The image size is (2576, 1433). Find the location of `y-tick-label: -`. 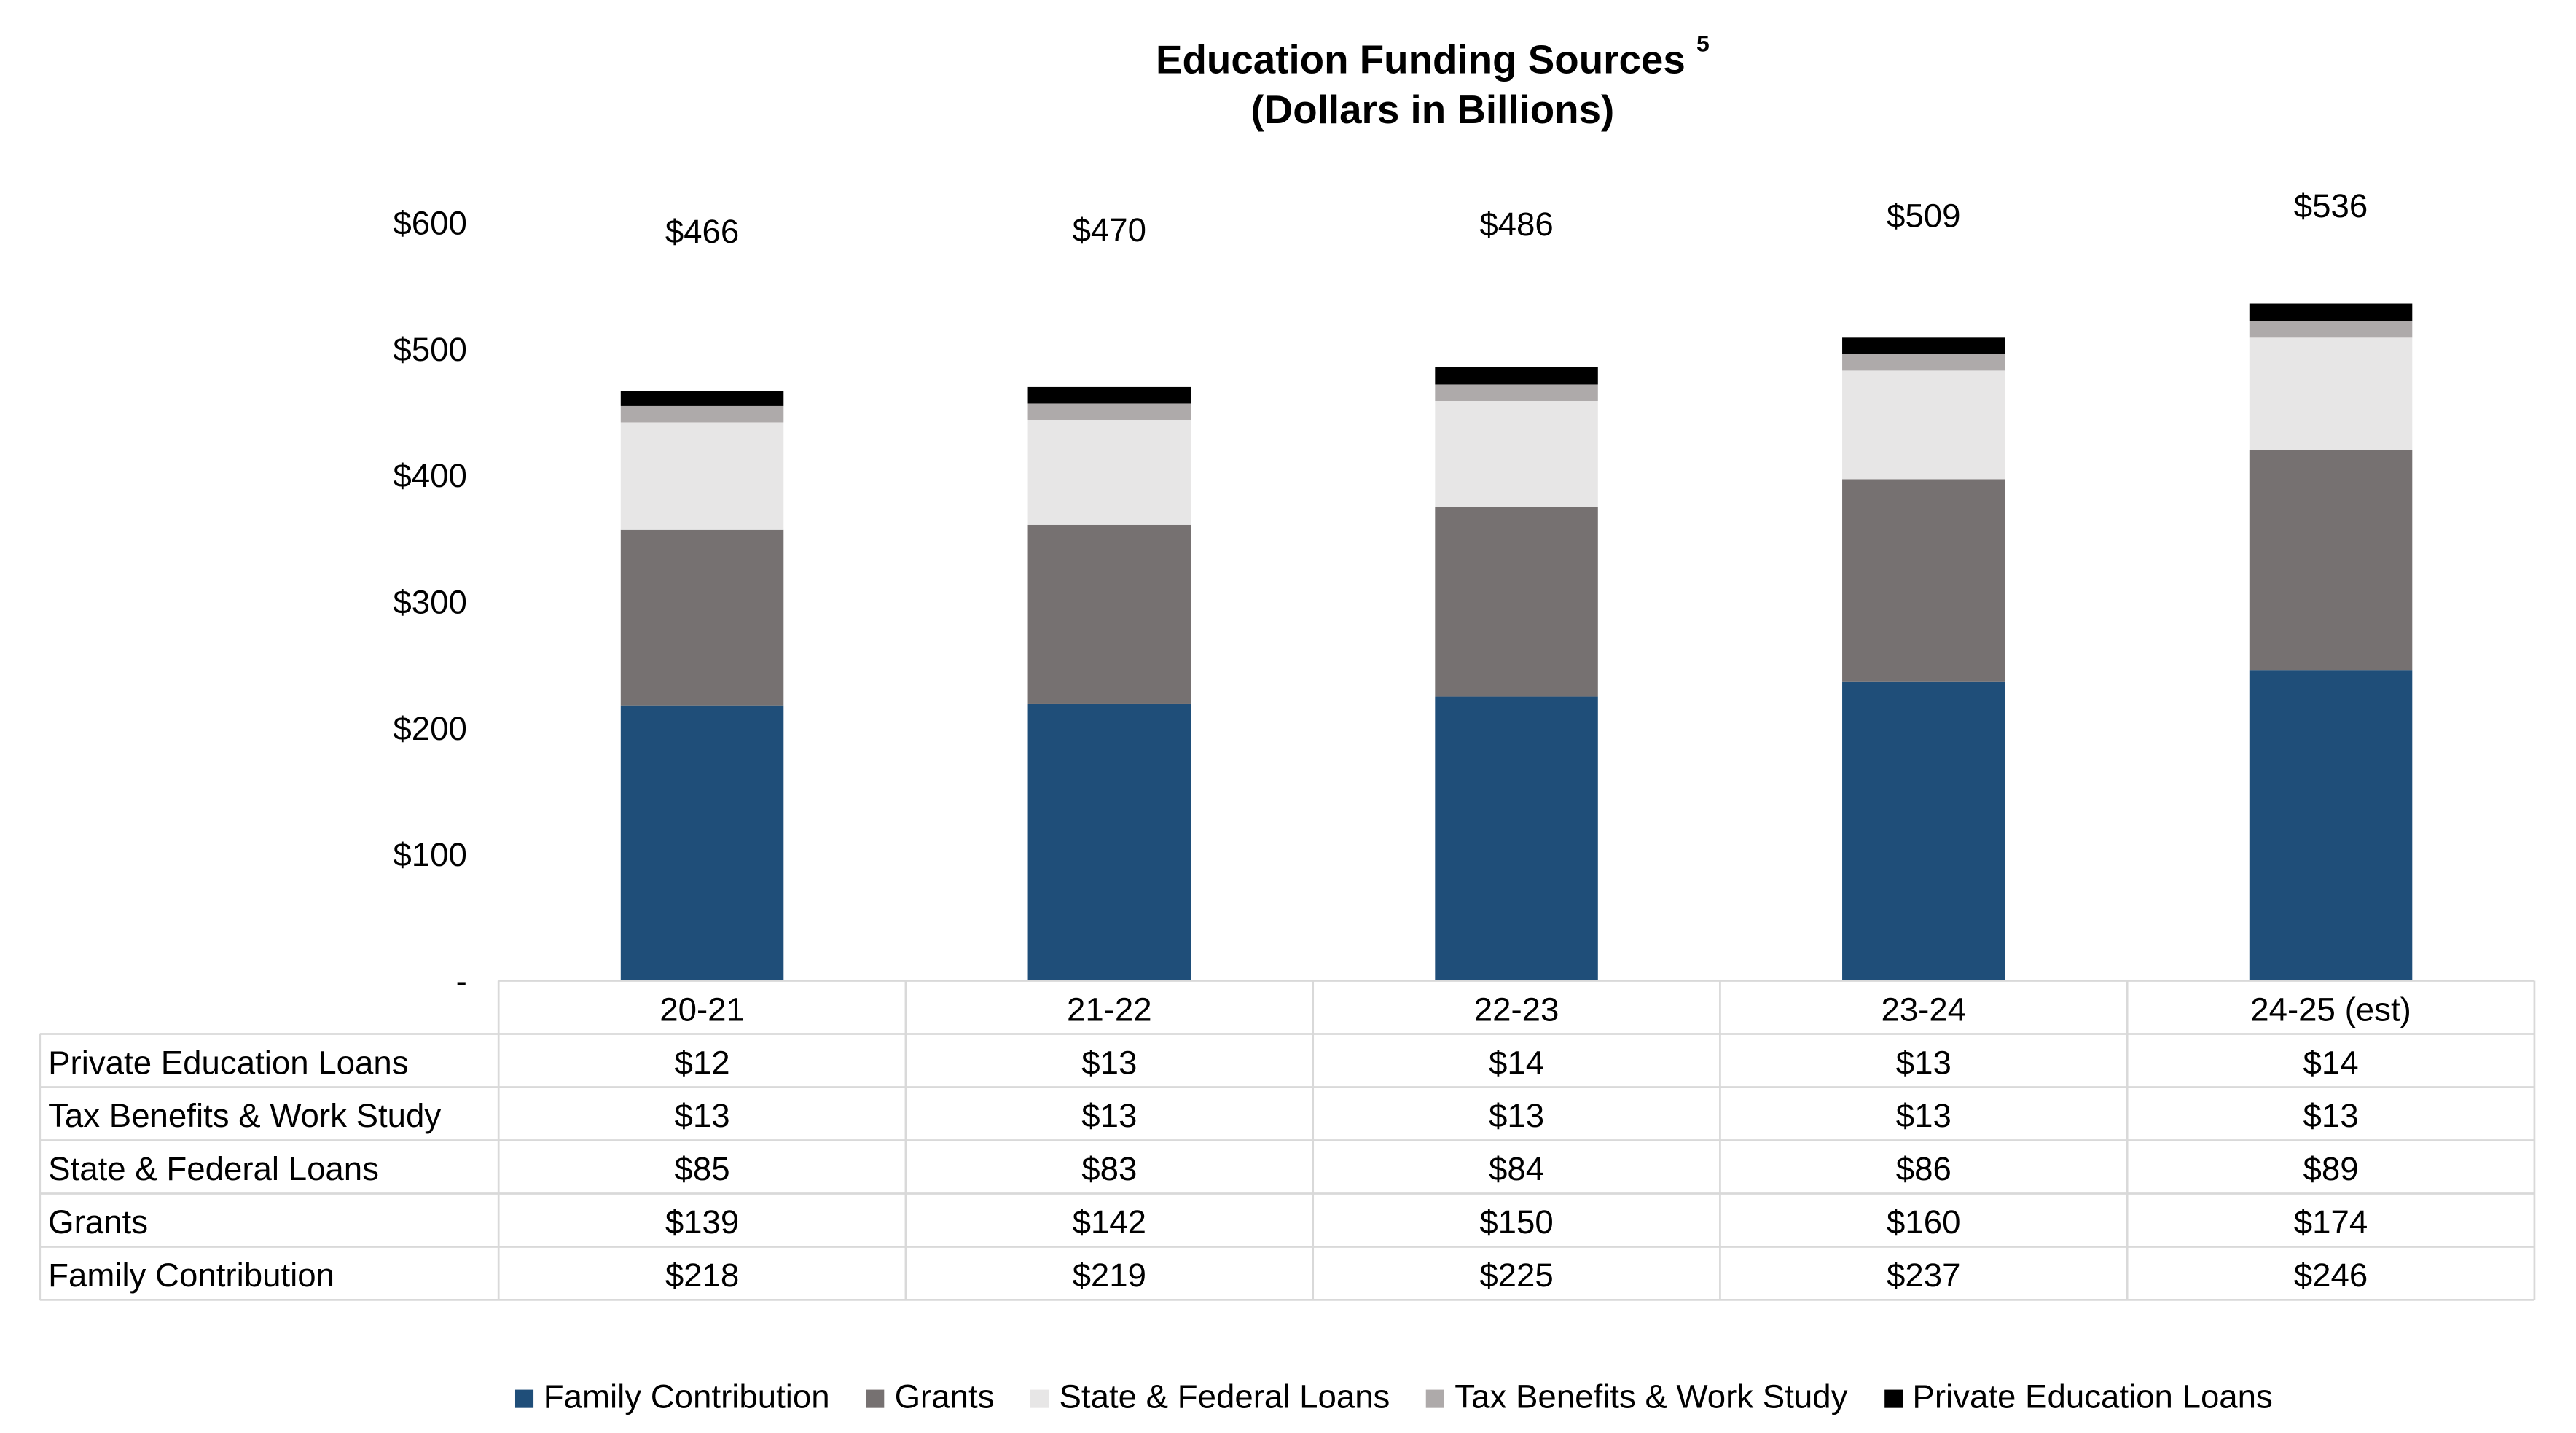

y-tick-label: - is located at coordinates (461, 981).